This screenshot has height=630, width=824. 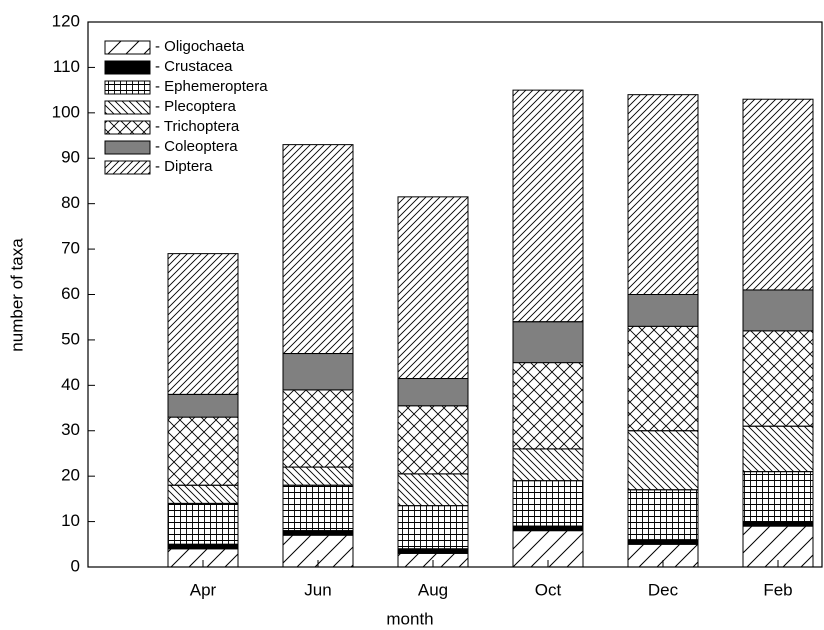 What do you see at coordinates (66, 66) in the screenshot?
I see `y-tick-label: 110` at bounding box center [66, 66].